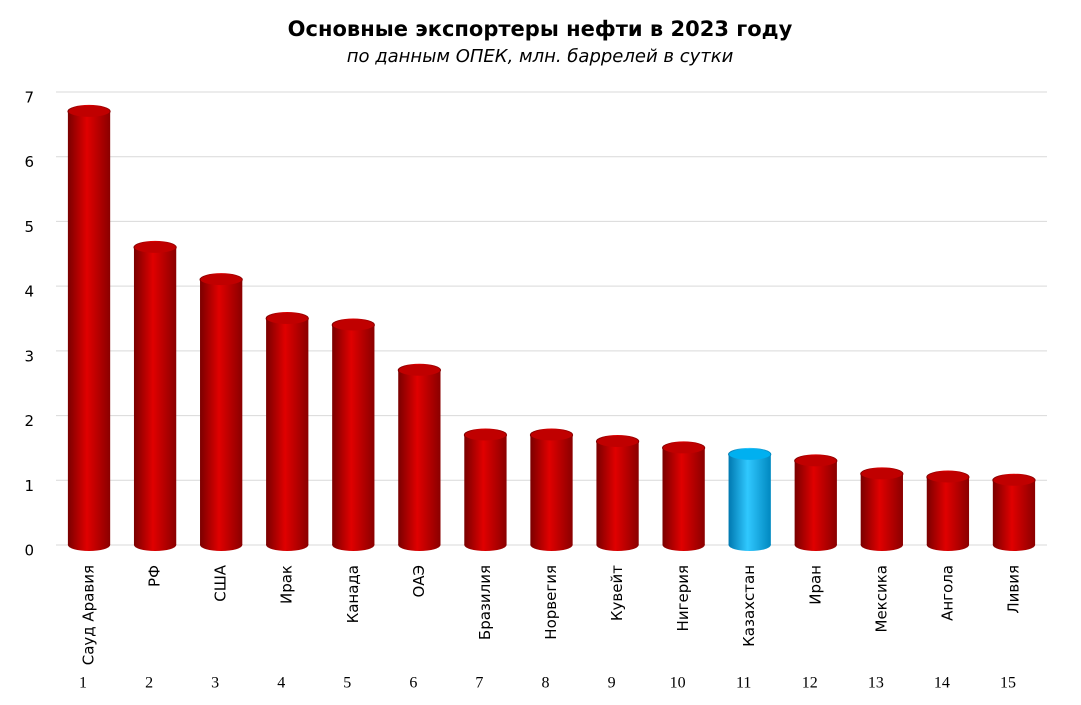  Describe the element at coordinates (419, 581) in the screenshot. I see `x-tick-label: ОАЭ` at that location.